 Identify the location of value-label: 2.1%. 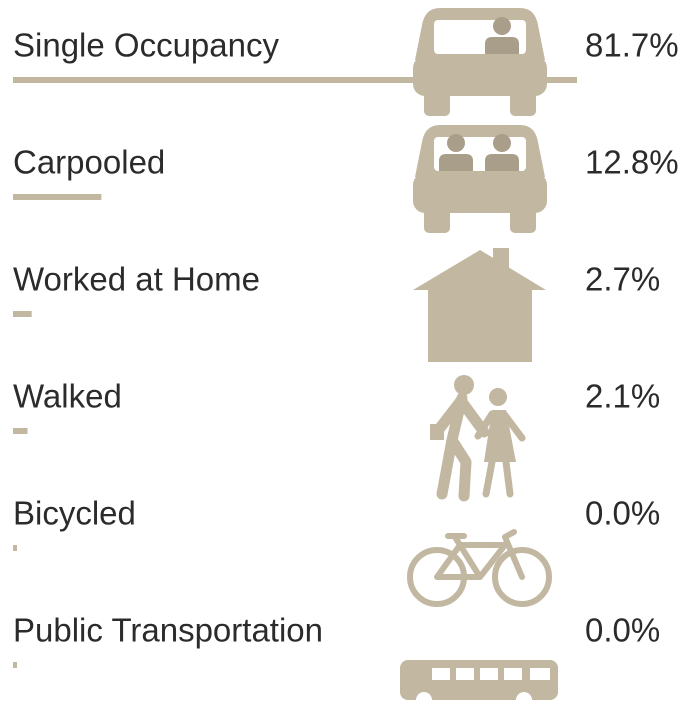
(622, 396).